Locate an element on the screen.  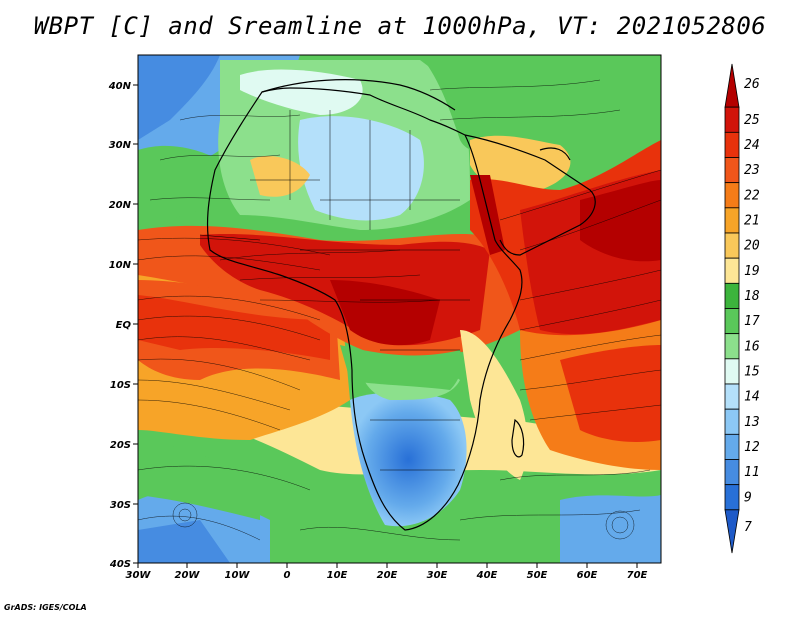
lat-label: 40S is located at coordinates (120, 564).